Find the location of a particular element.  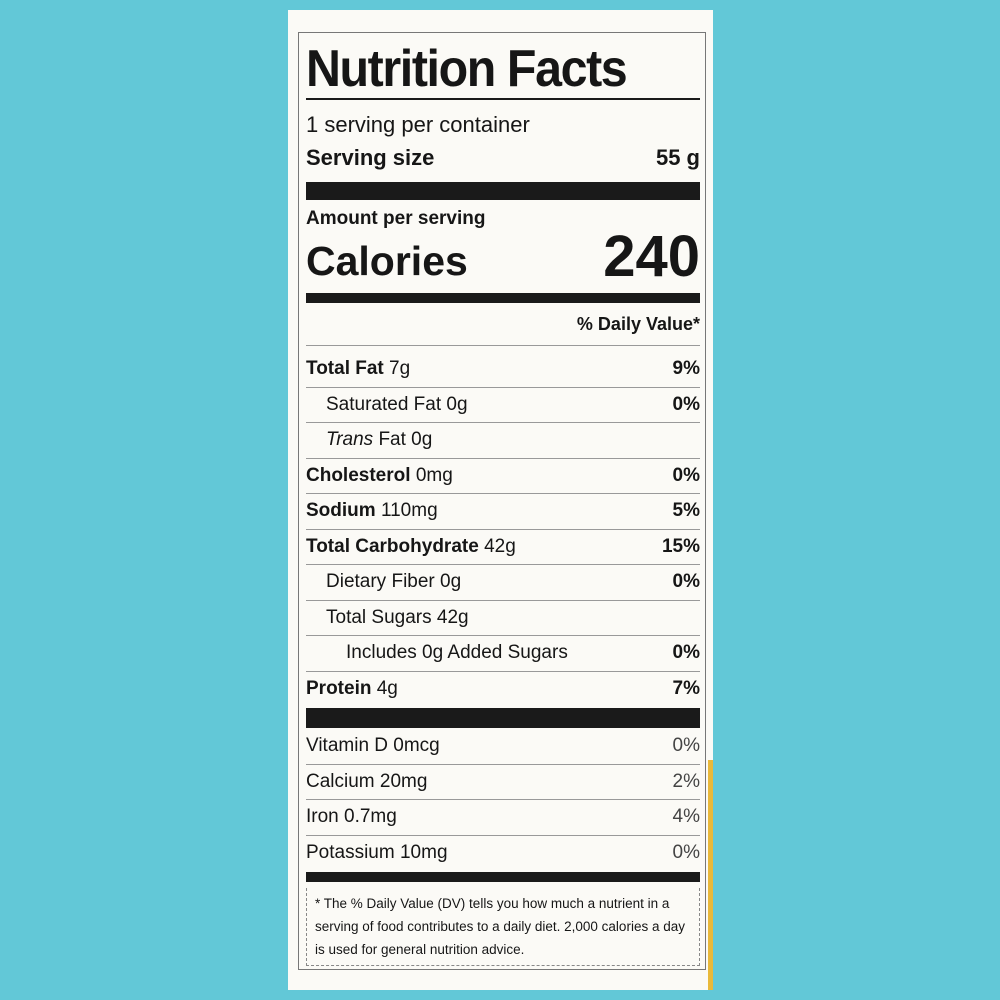

serving-size-value: 55 g is located at coordinates (677, 157).